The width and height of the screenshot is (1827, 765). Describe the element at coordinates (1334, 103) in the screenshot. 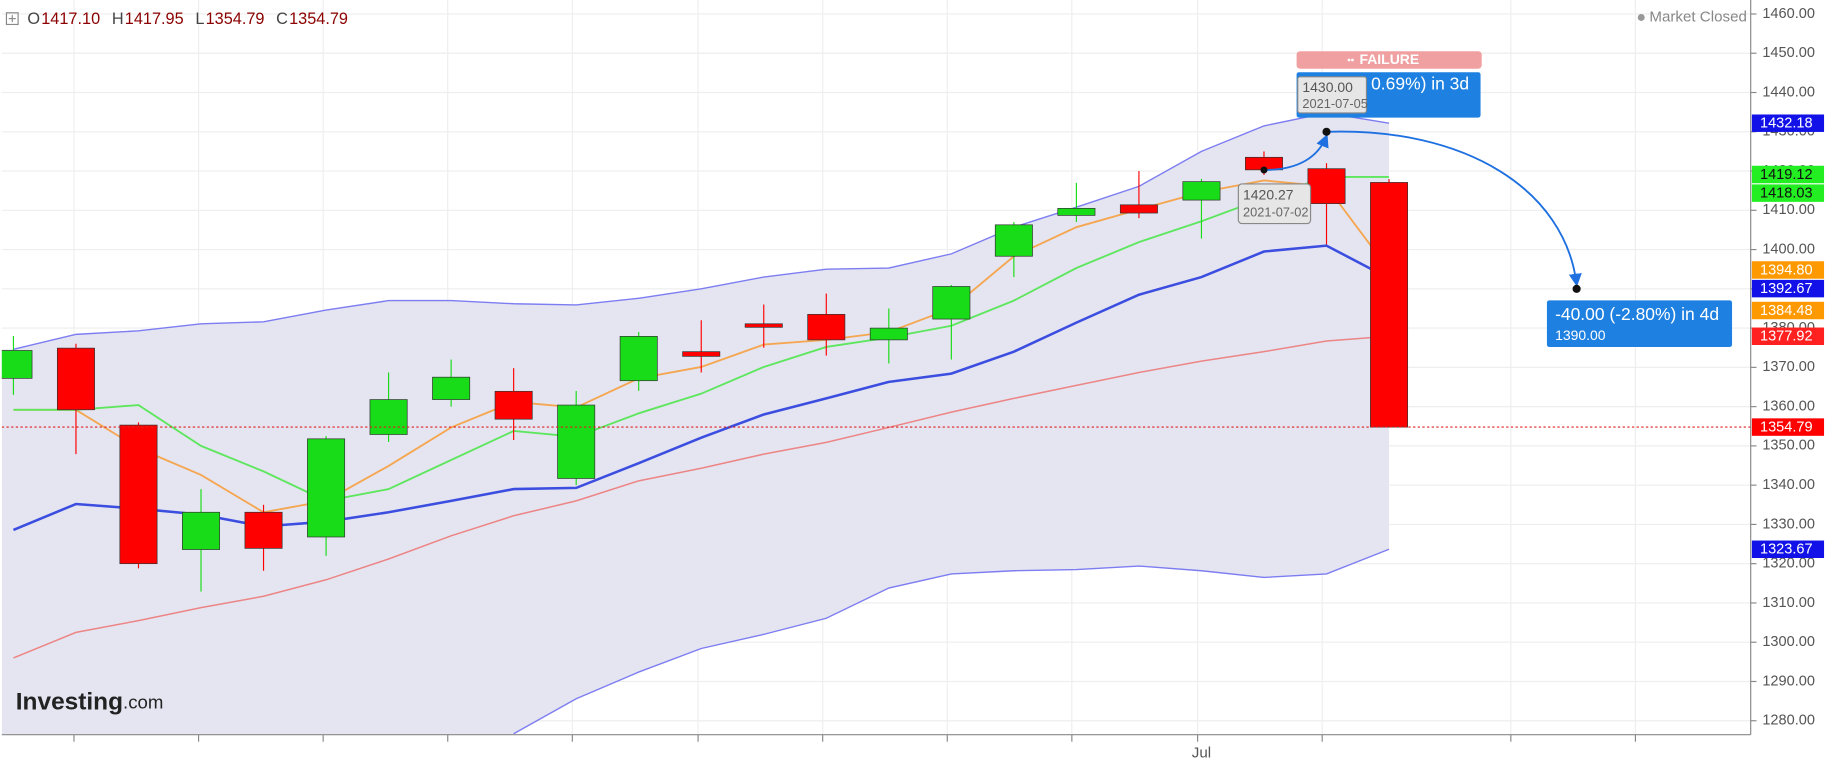

I see `tooltip-date: 2021-07-05` at that location.